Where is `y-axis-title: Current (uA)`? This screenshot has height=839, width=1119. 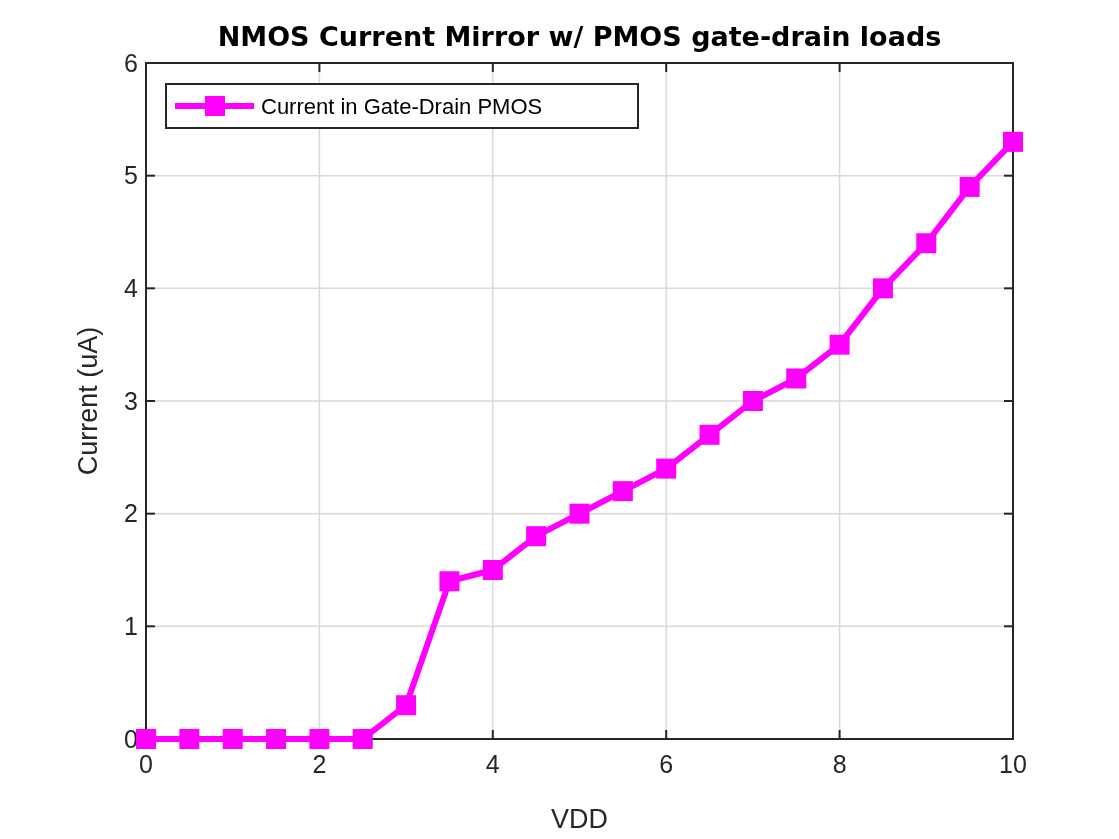 y-axis-title: Current (uA) is located at coordinates (88, 401).